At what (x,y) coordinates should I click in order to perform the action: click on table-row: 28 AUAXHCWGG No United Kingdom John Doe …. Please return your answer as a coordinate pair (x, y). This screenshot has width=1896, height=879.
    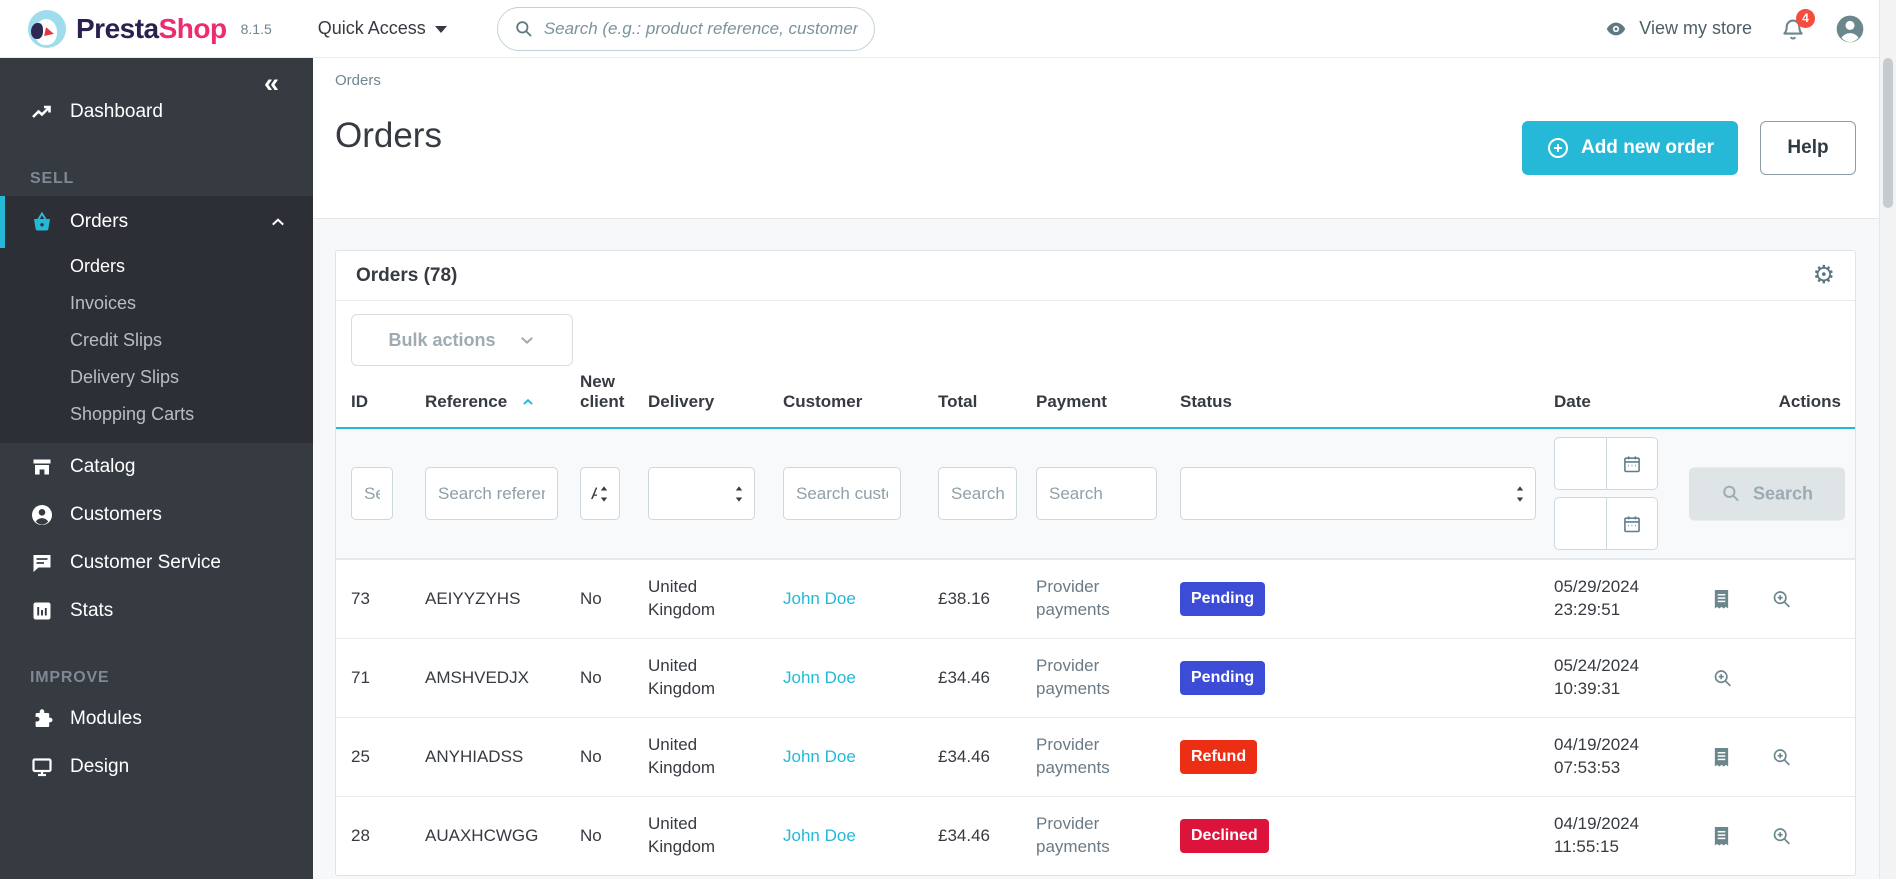
    Looking at the image, I should click on (1095, 835).